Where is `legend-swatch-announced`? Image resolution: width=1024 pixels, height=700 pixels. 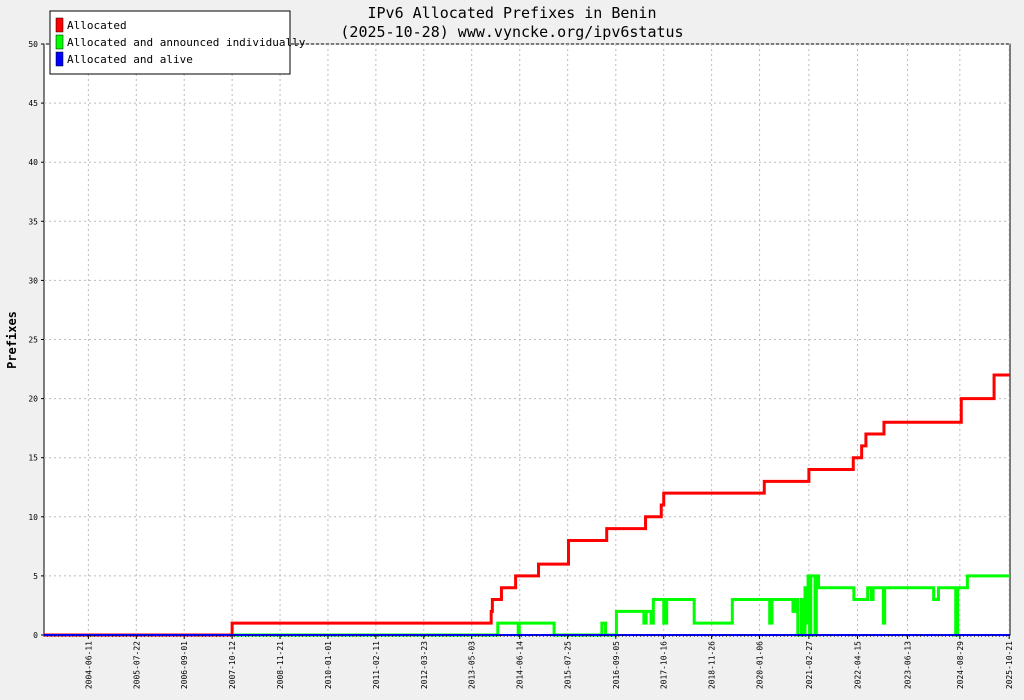 legend-swatch-announced is located at coordinates (59, 42).